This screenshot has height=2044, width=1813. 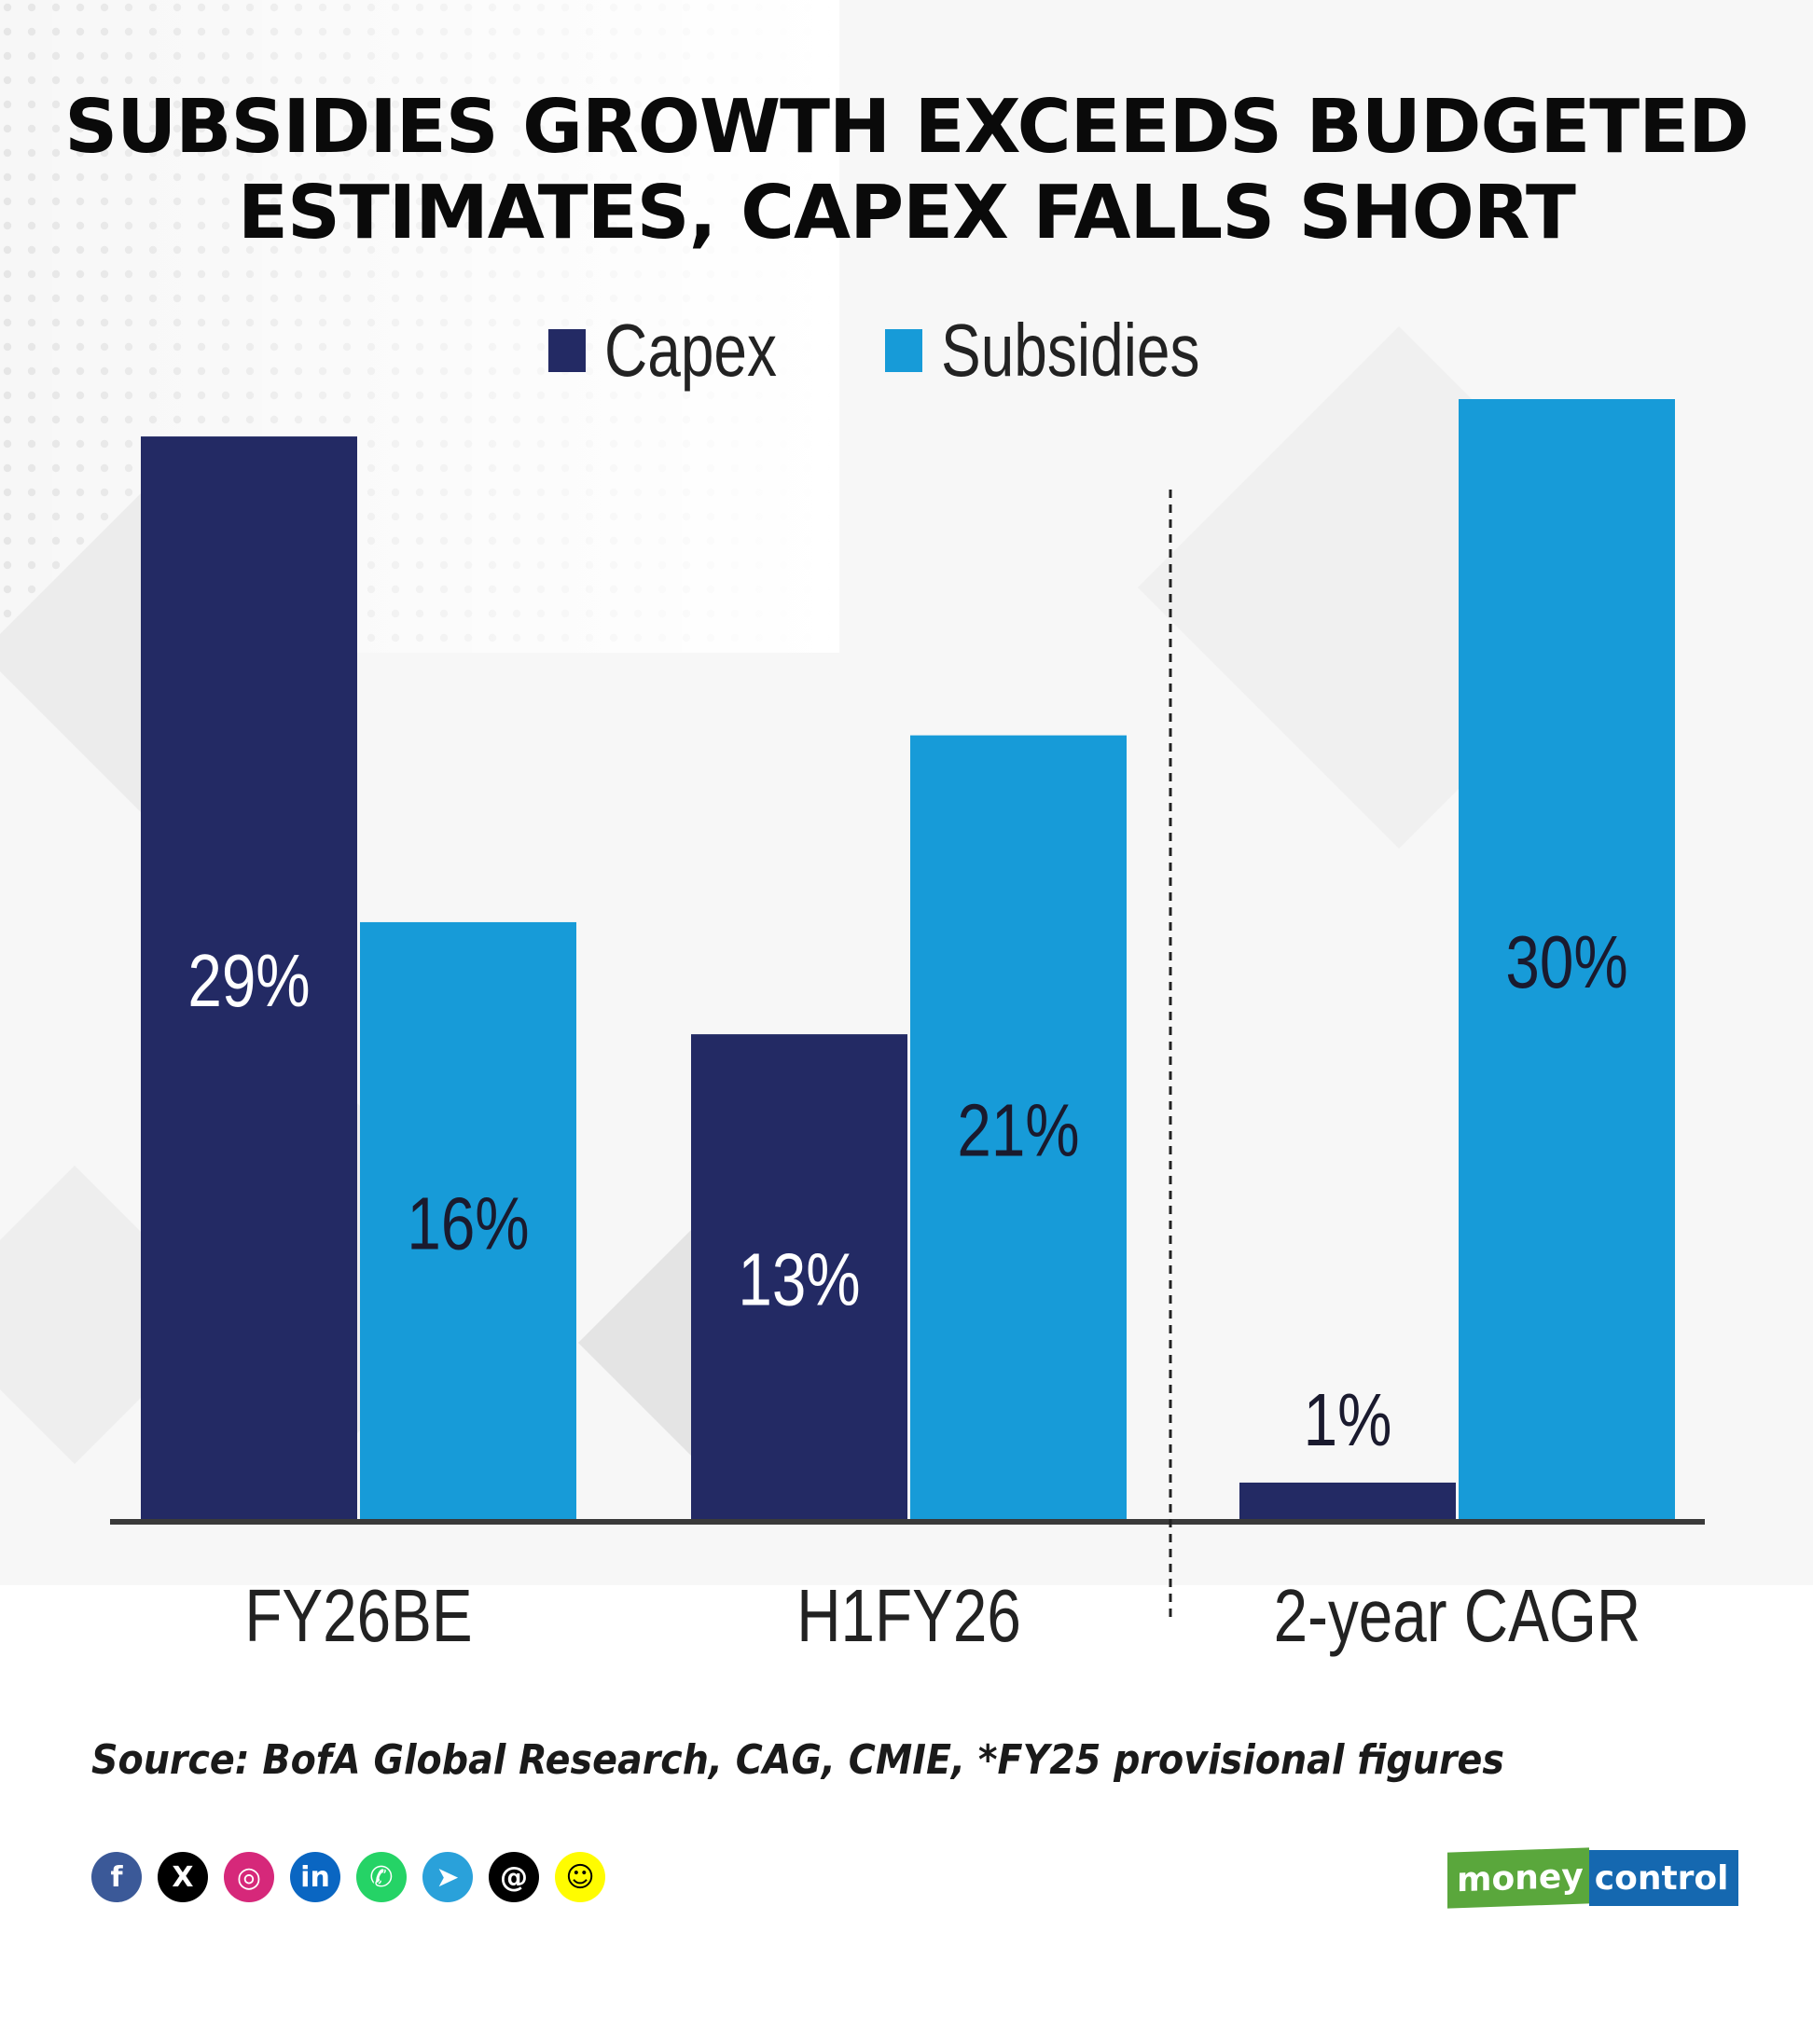 I want to click on x-tick-label-h1fy26: H1FY26, so click(x=908, y=1616).